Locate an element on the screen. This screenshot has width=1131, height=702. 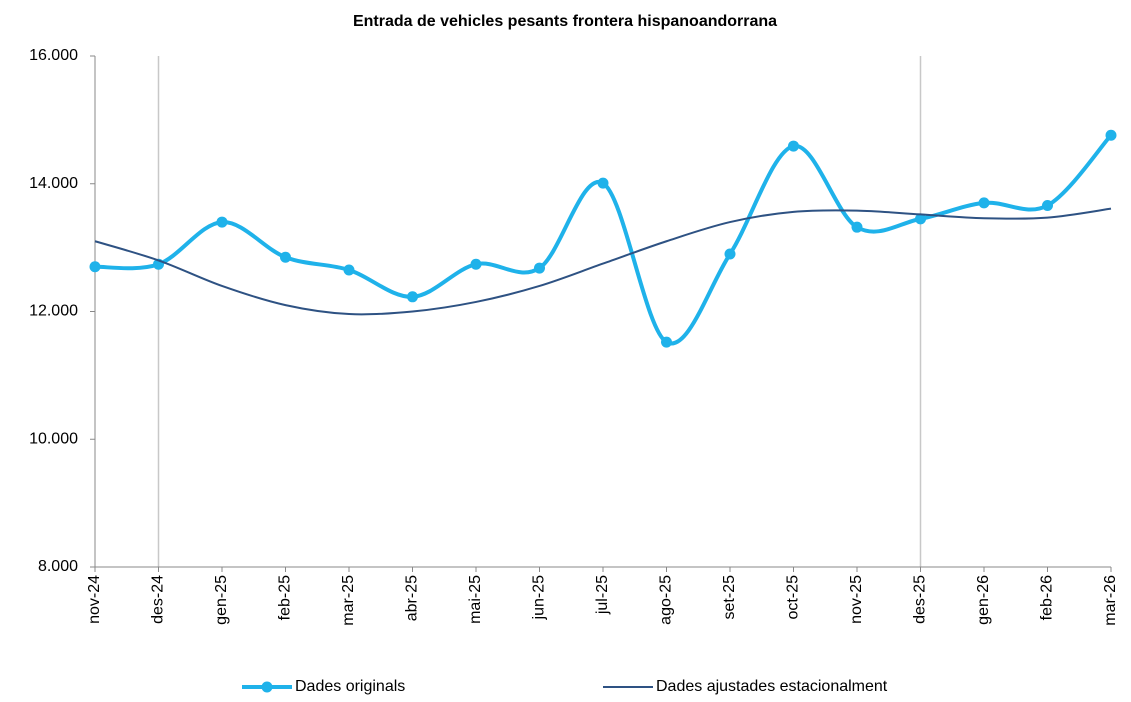
x-tick-label: mar-25 is located at coordinates (348, 600).